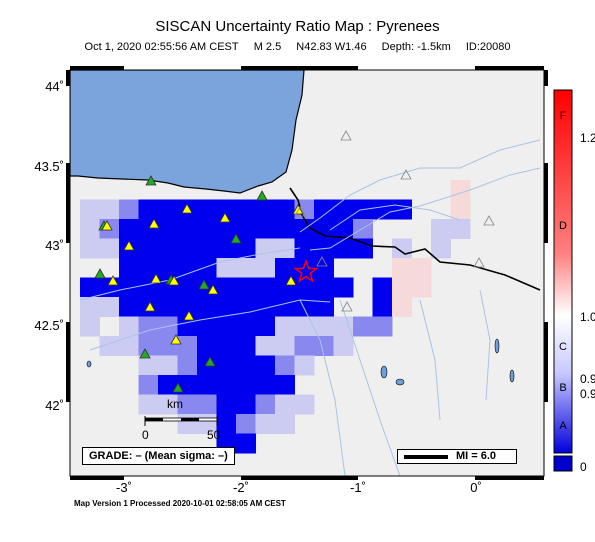 The width and height of the screenshot is (595, 542). Describe the element at coordinates (49, 325) in the screenshot. I see `lat-label-42-5: 42.5˚` at that location.